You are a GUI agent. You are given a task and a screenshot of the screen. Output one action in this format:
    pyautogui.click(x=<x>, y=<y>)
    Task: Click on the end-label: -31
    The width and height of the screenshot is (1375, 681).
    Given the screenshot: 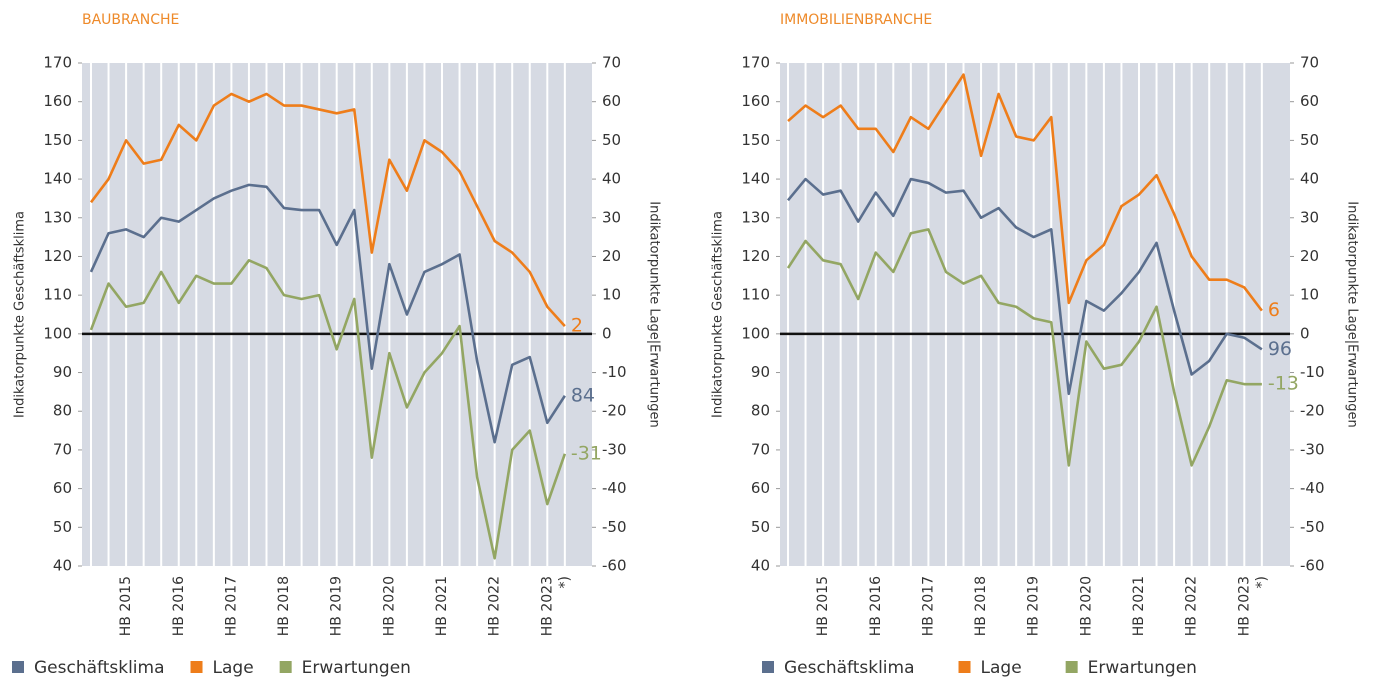 What is the action you would take?
    pyautogui.click(x=586, y=453)
    